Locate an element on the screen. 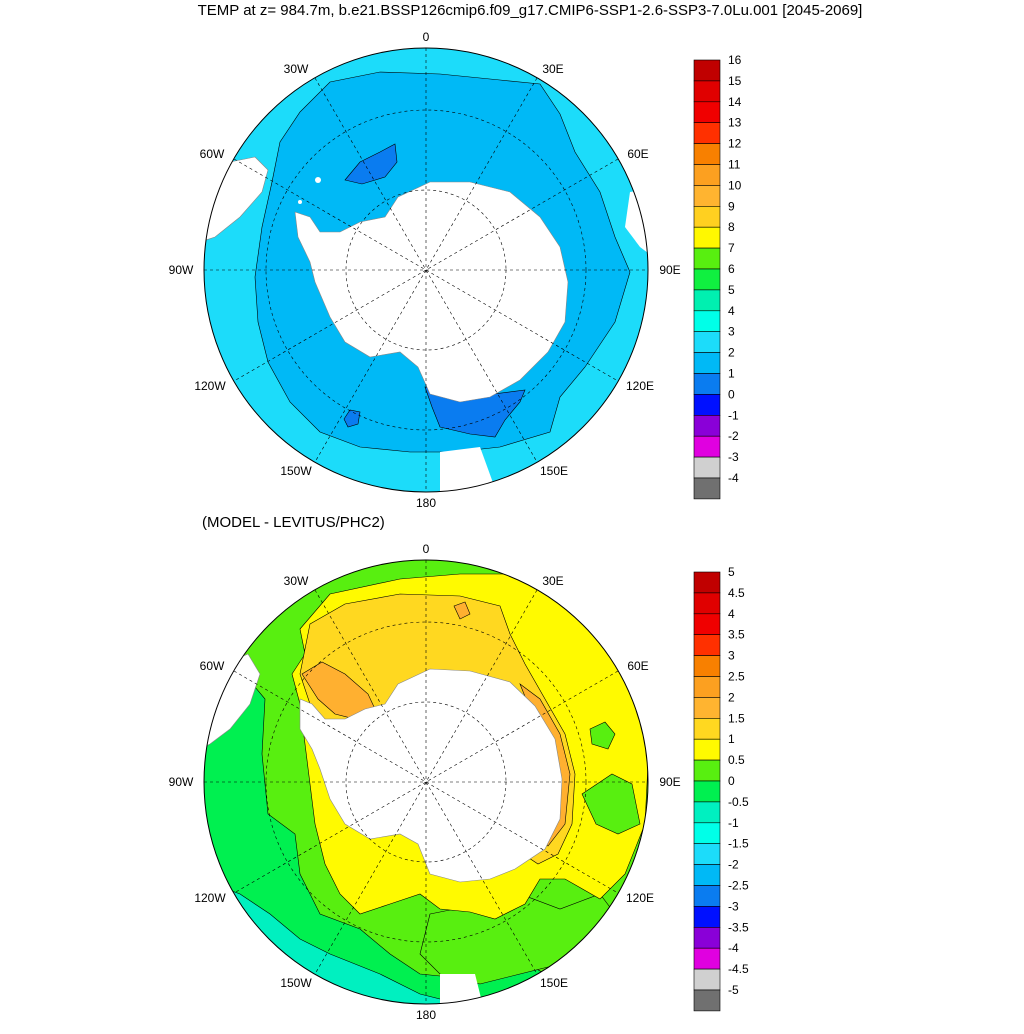 The width and height of the screenshot is (1024, 1034). difference-colorbar-label: 0 is located at coordinates (731, 781).